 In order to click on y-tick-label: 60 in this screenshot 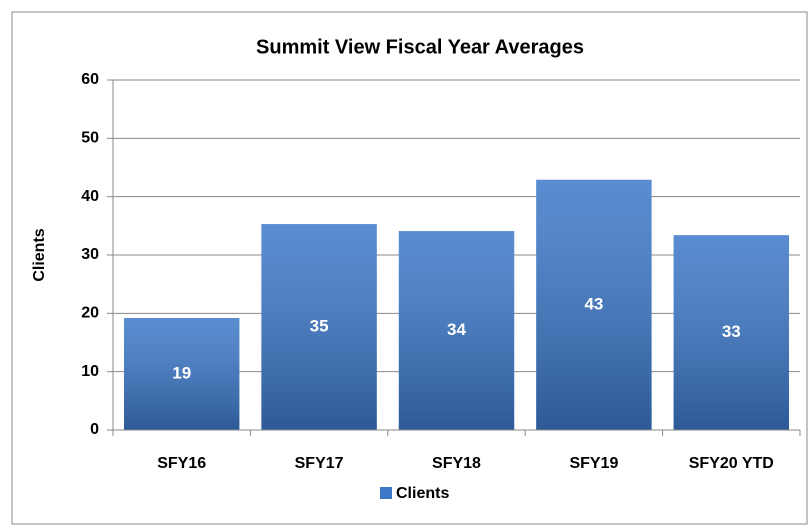, I will do `click(90, 79)`.